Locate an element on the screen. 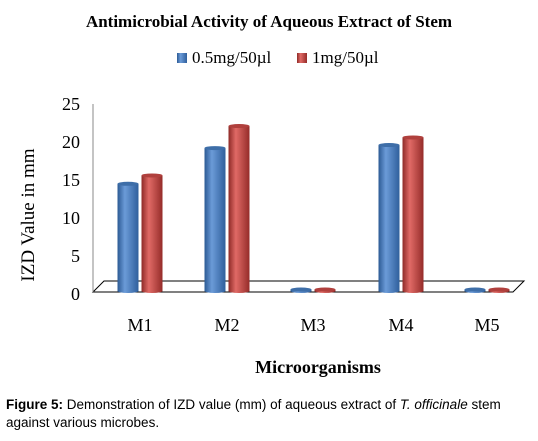  x-axis-ticks: M1 M2 M3 M4 M5 is located at coordinates (313, 325).